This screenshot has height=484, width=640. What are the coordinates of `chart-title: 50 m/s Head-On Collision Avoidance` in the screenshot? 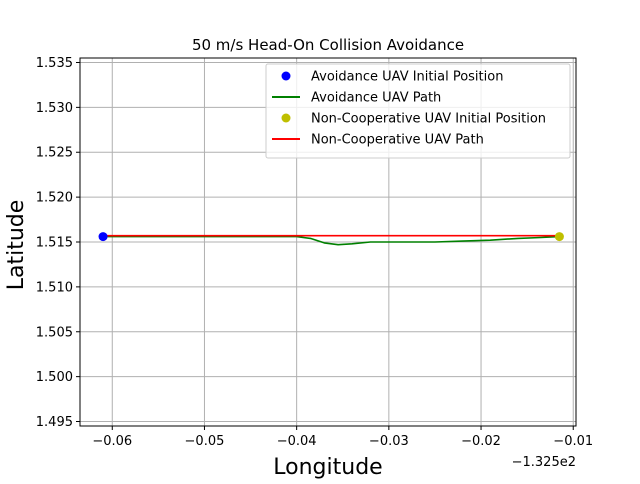 It's located at (328, 45).